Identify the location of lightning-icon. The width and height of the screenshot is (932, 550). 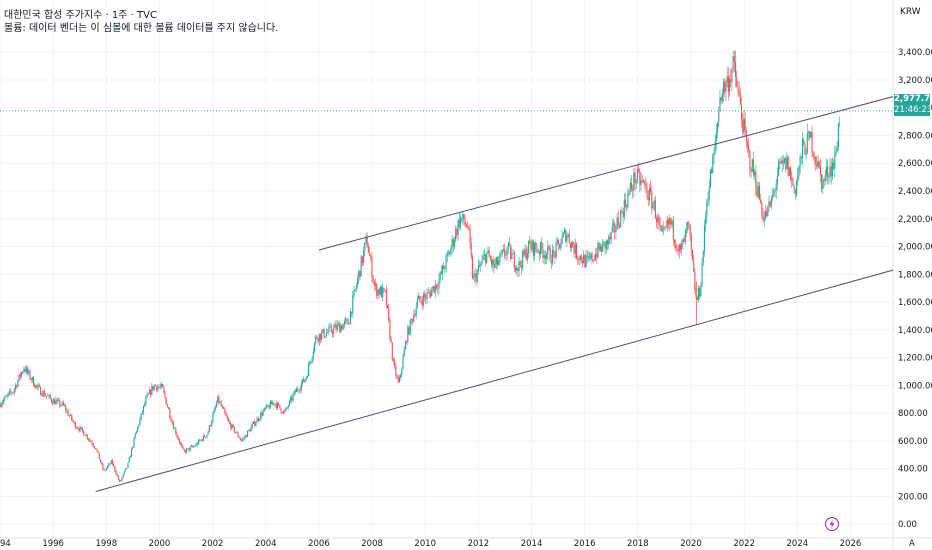
(832, 524).